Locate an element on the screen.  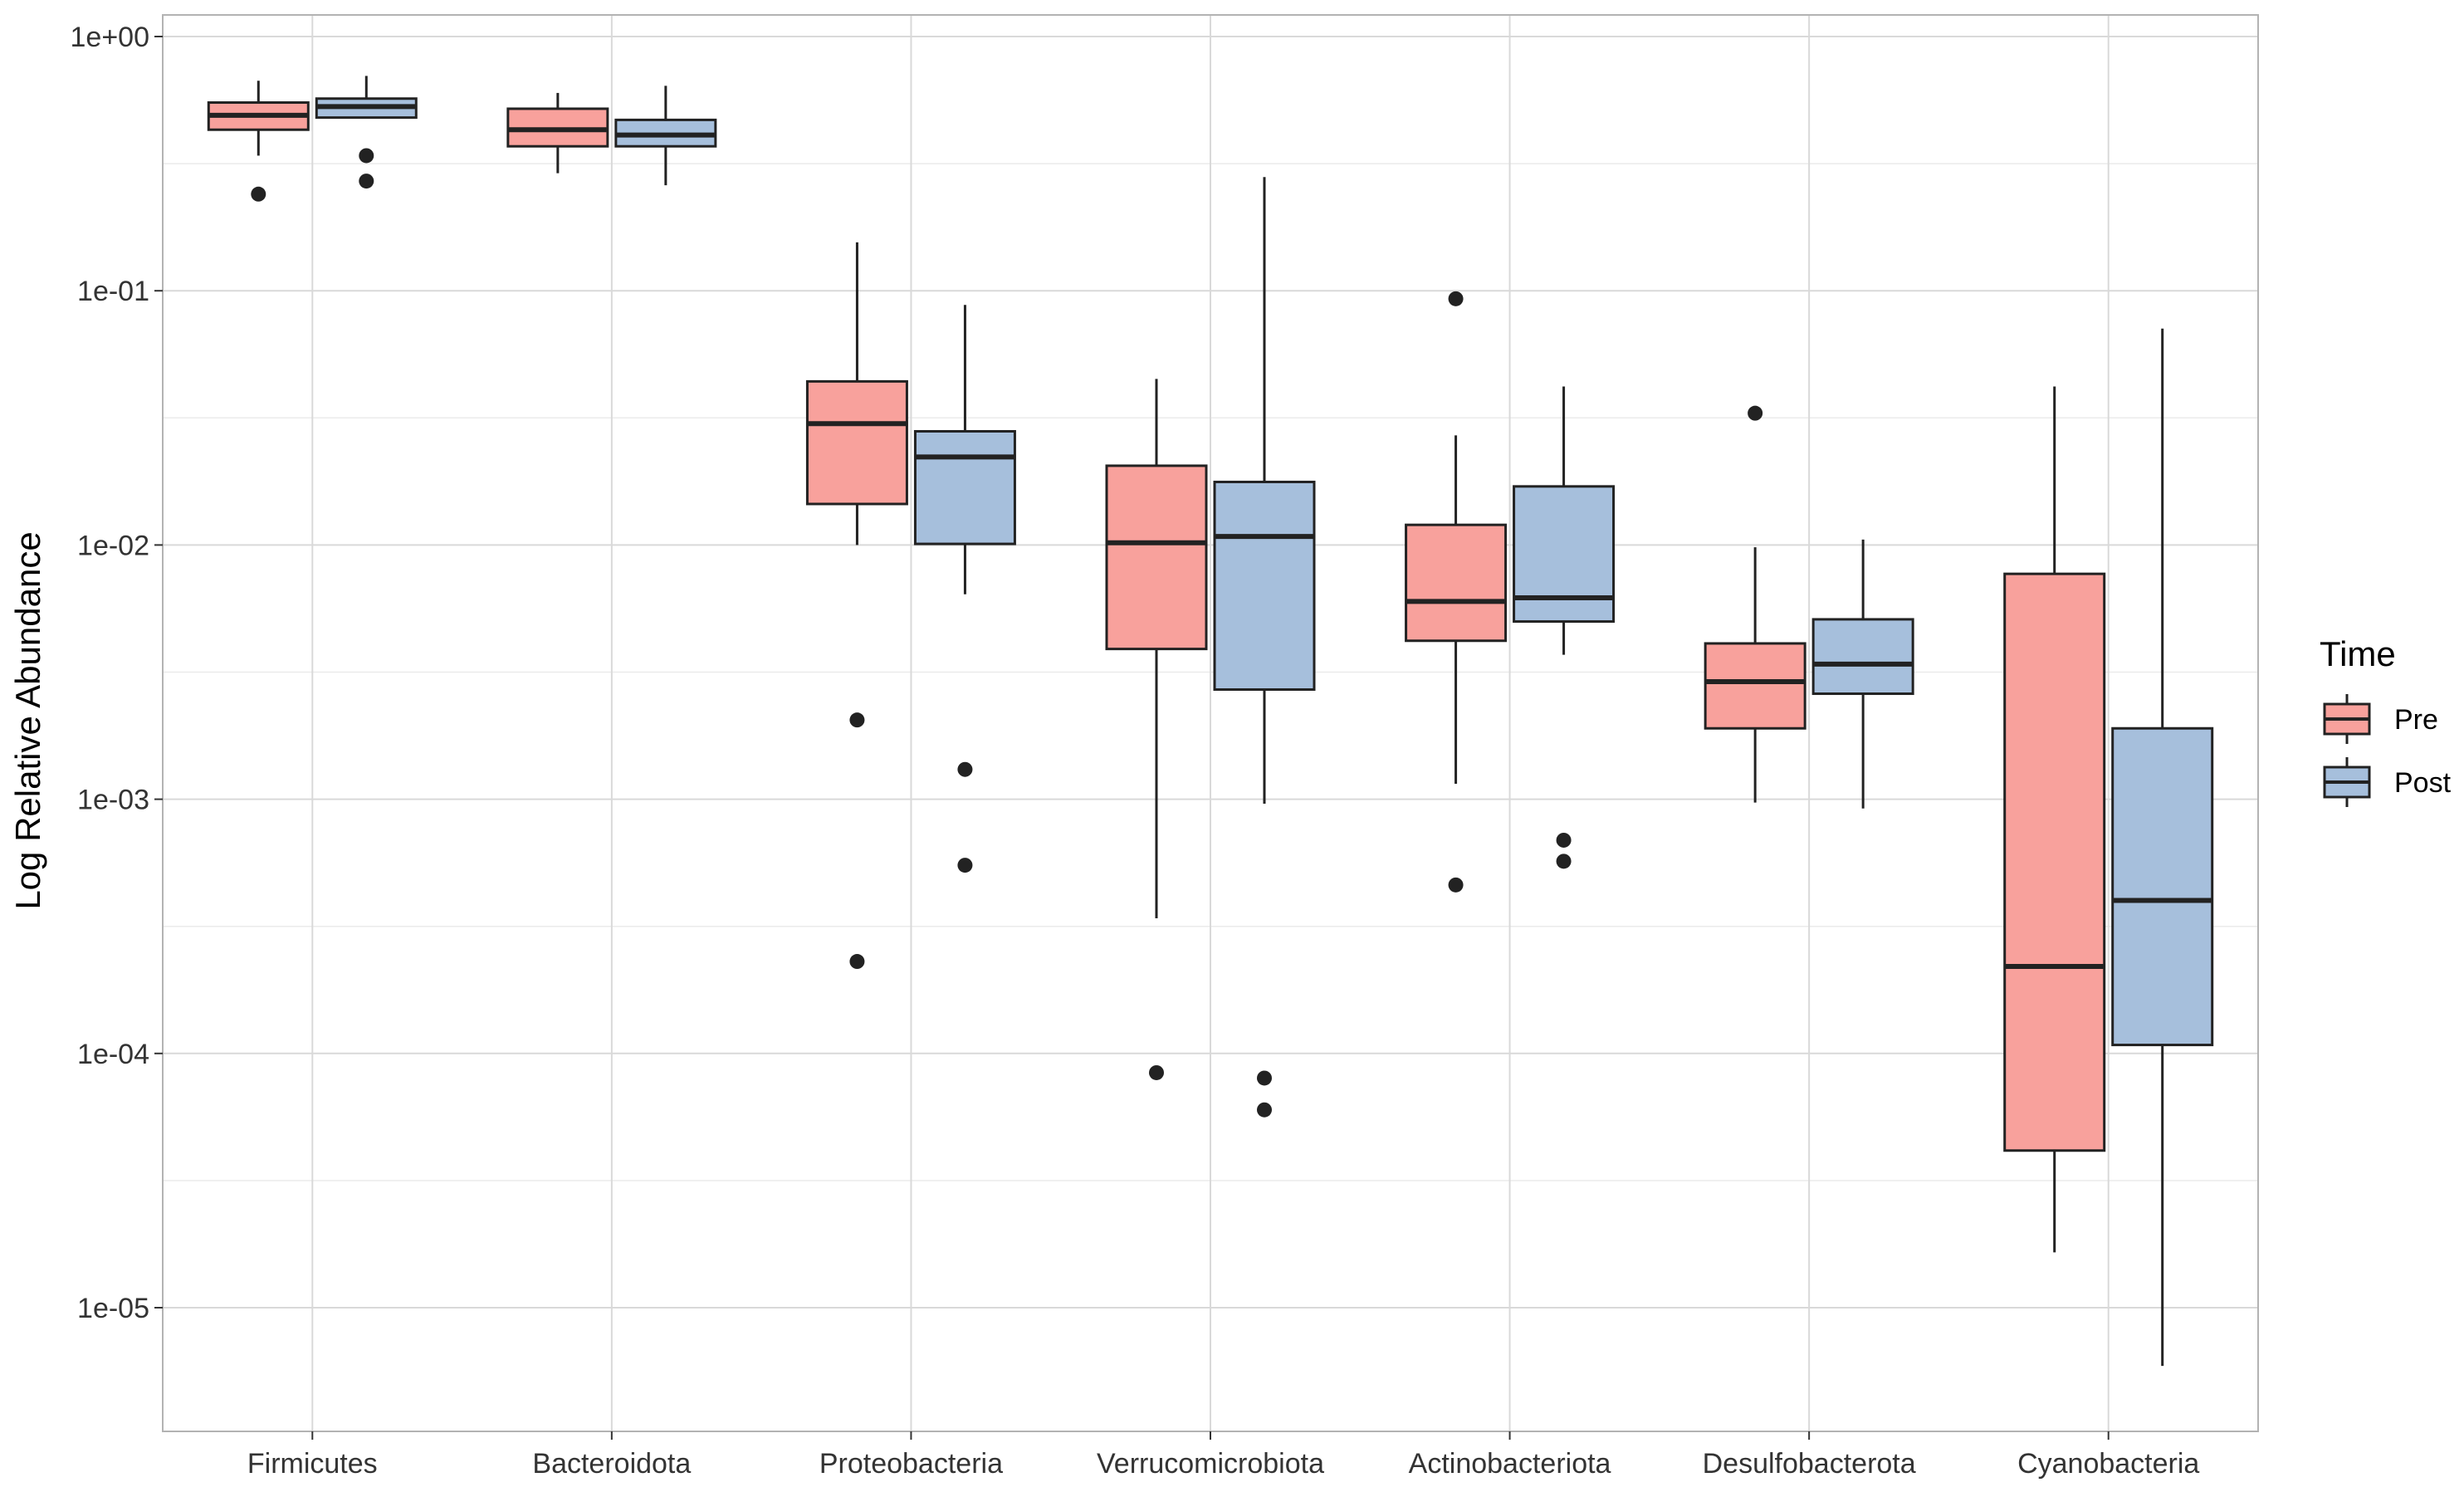
box-post-verrucomicrobiota is located at coordinates (1264, 647).